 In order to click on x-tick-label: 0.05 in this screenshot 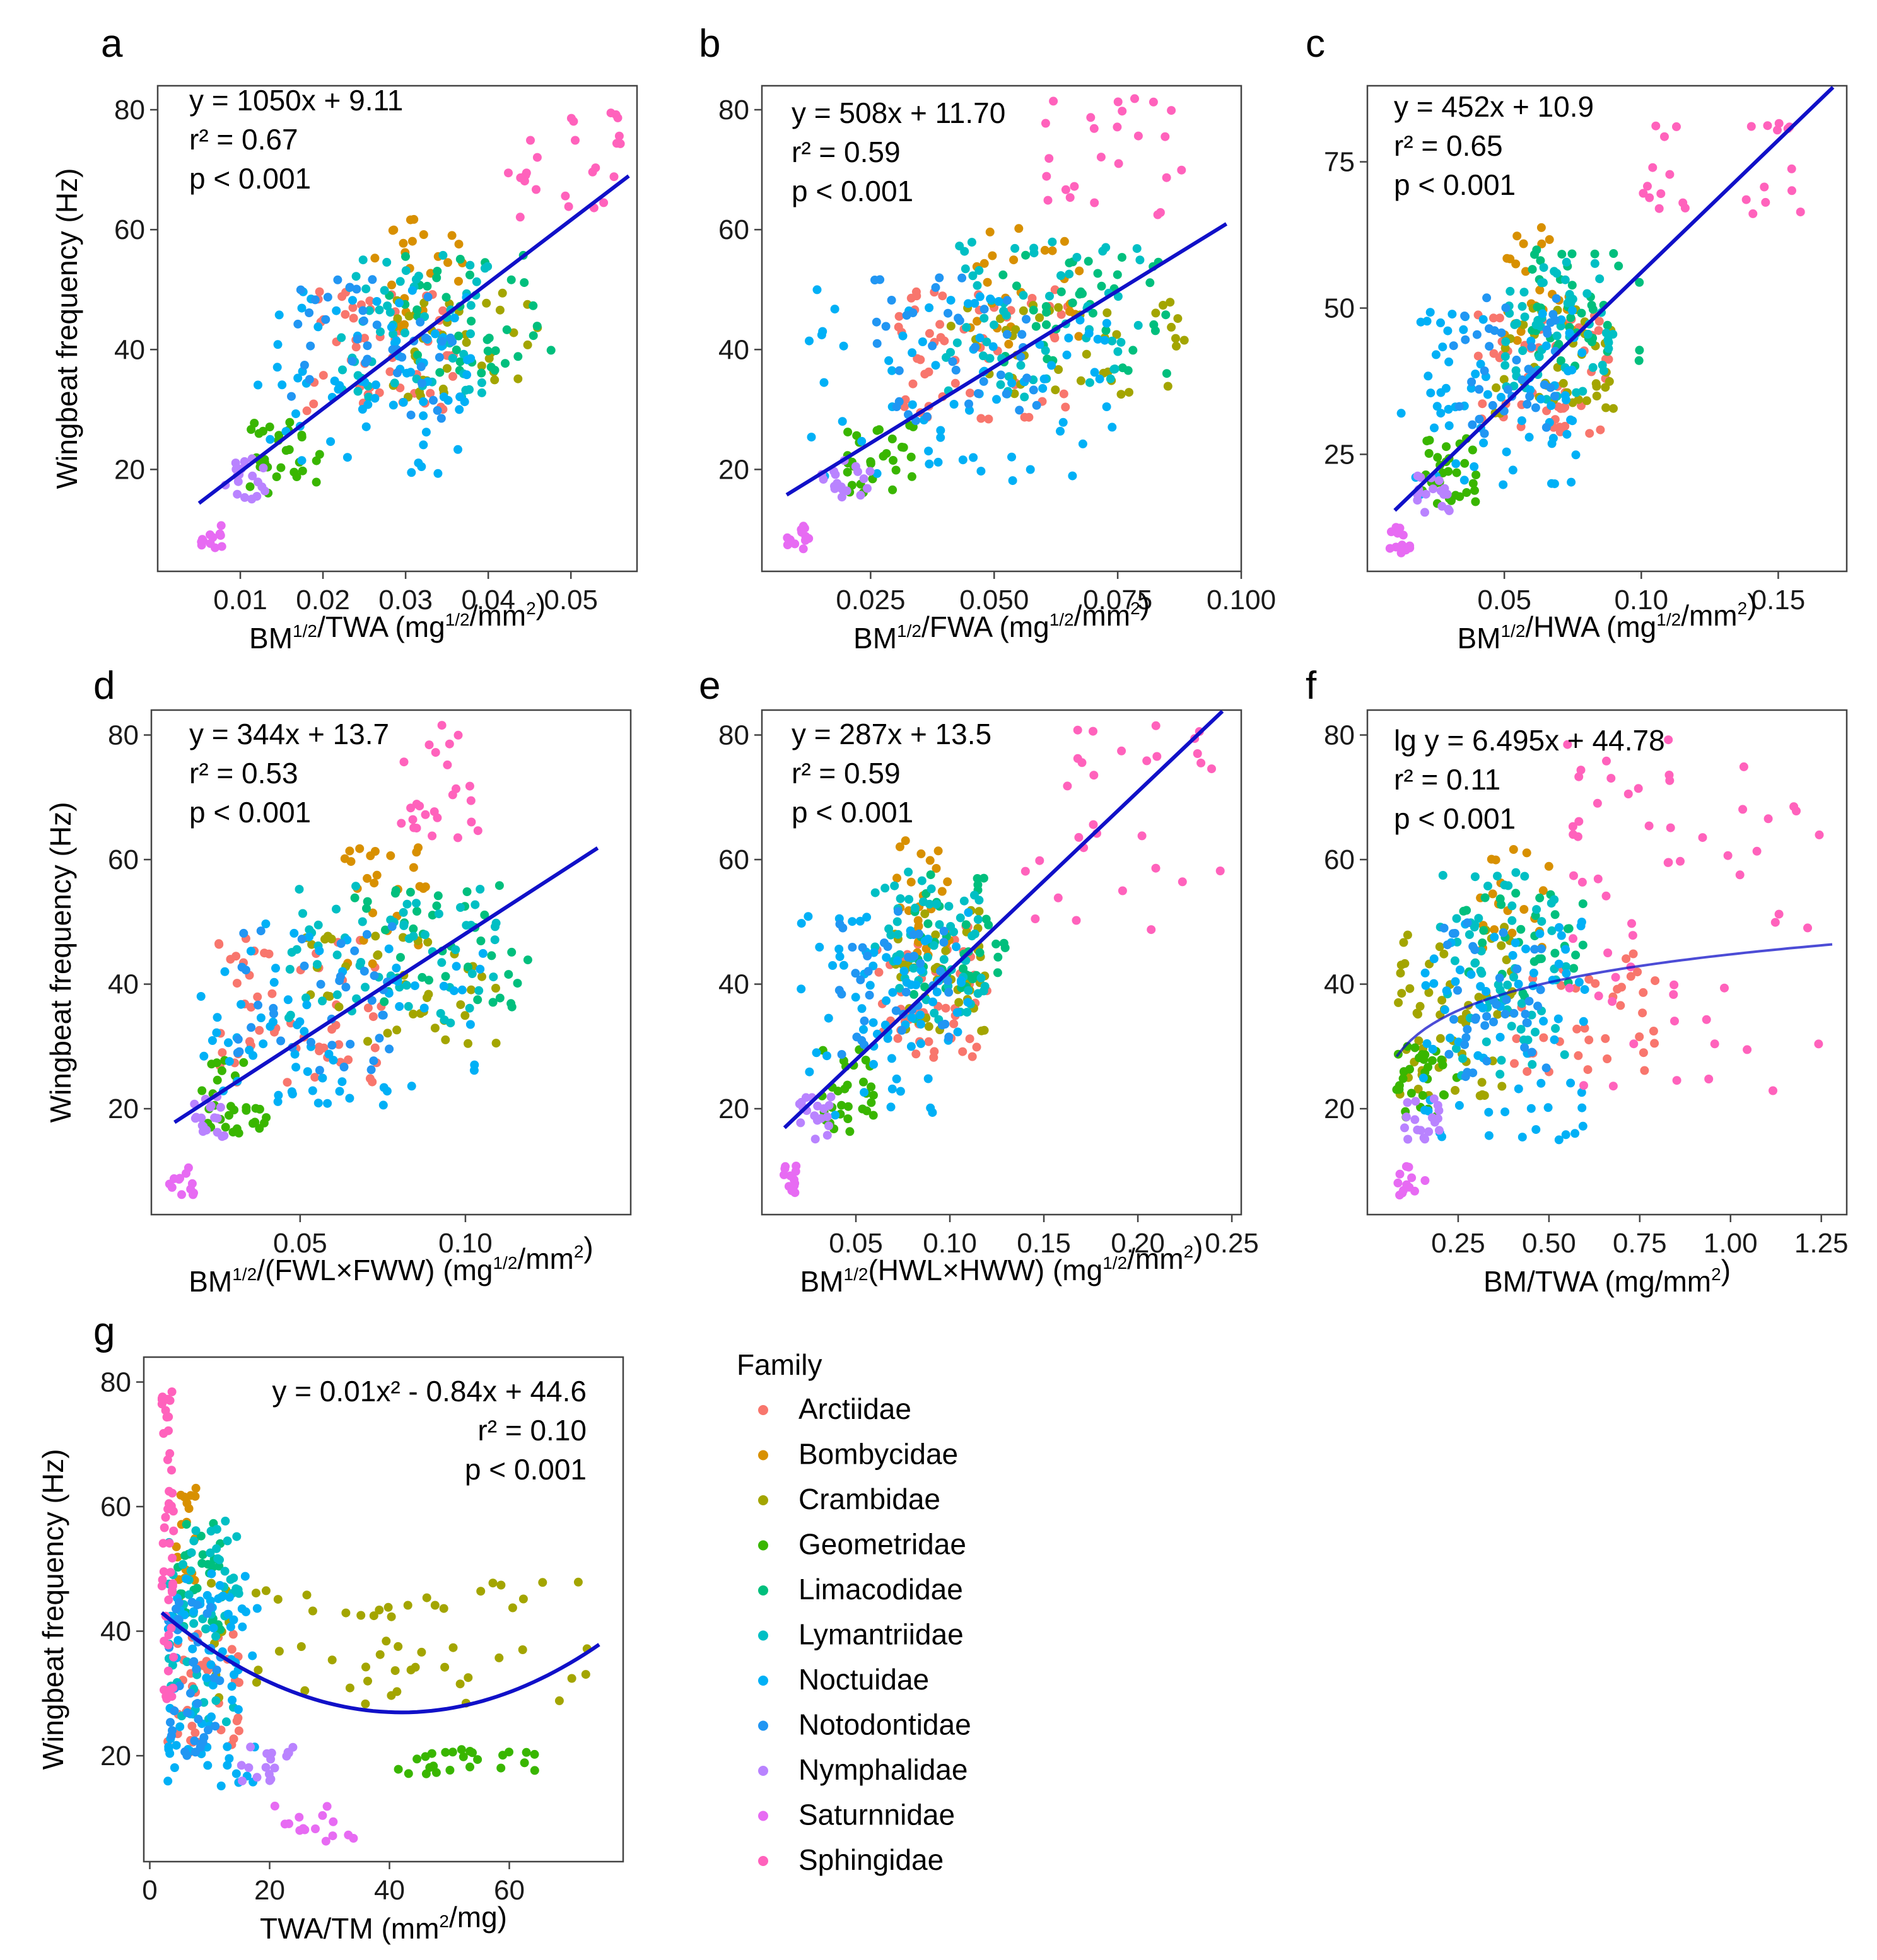, I will do `click(1504, 600)`.